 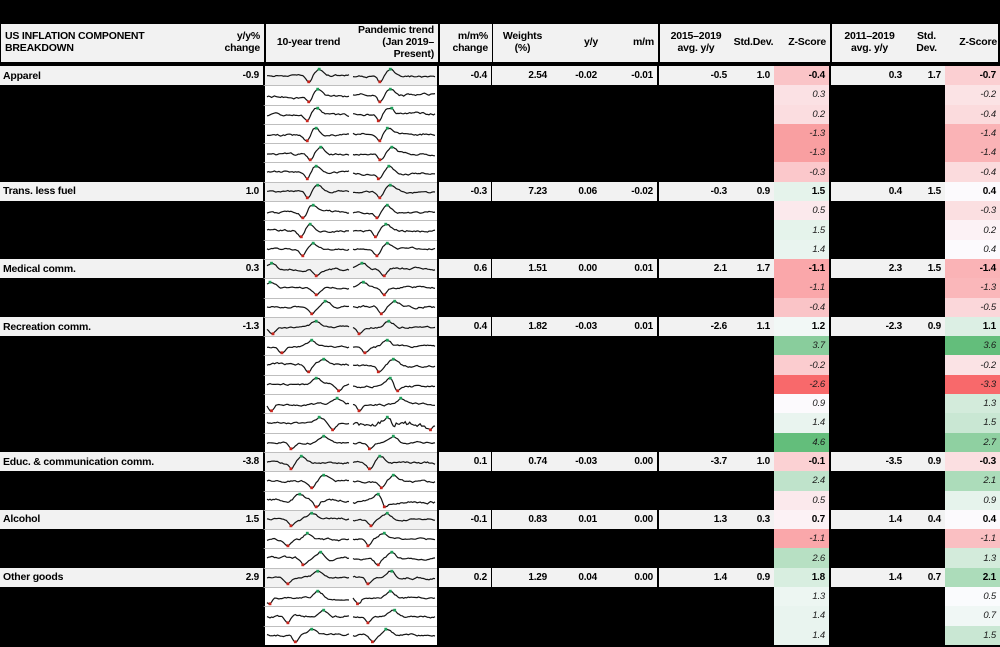 What do you see at coordinates (522, 43) in the screenshot?
I see `col-header-weights: Weights (%)` at bounding box center [522, 43].